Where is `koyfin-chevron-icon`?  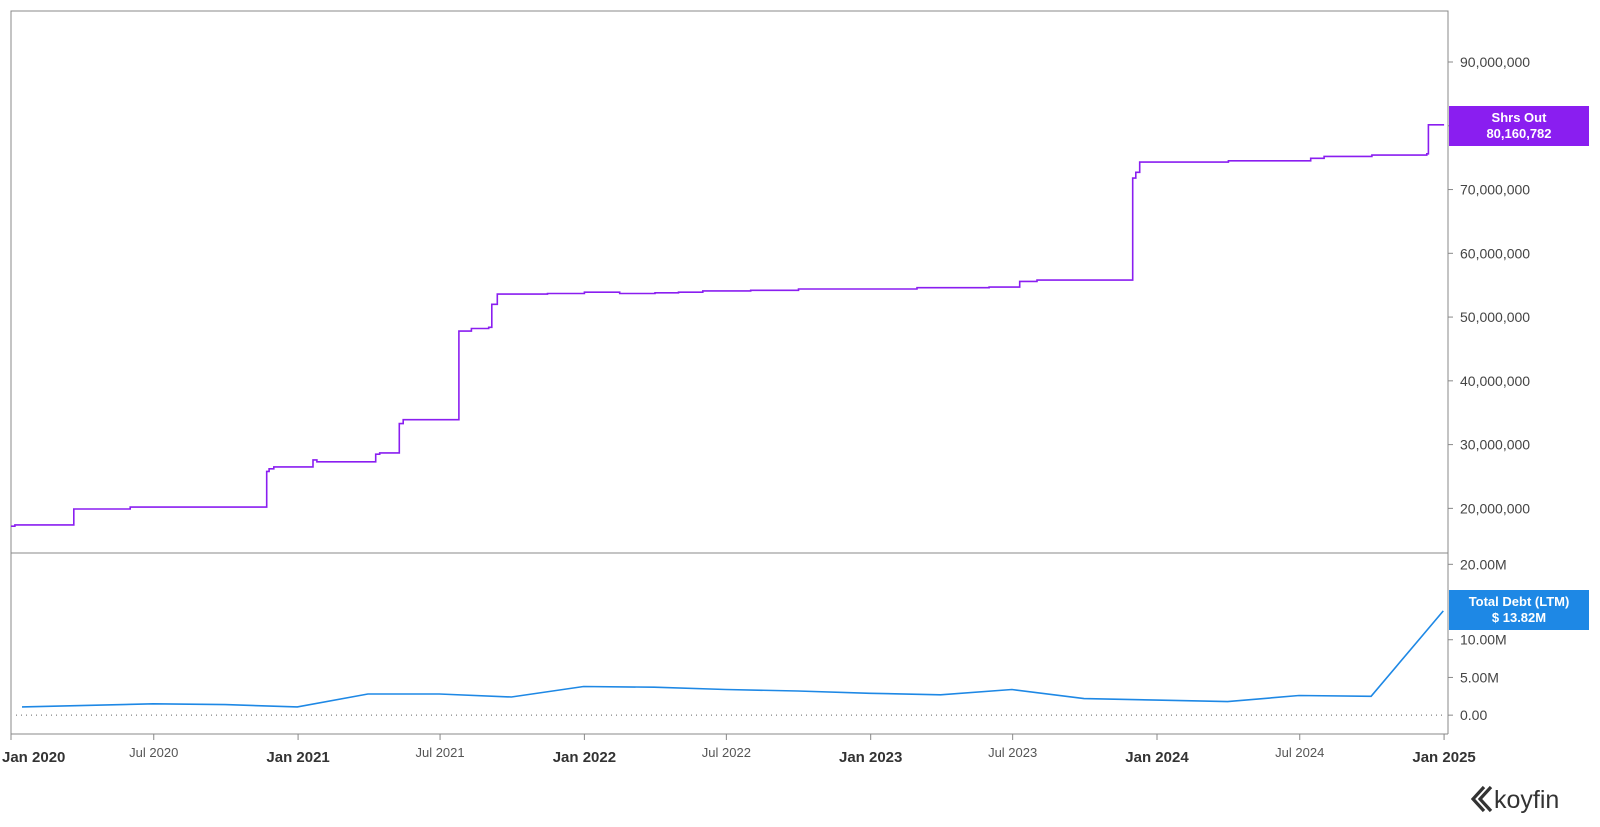 koyfin-chevron-icon is located at coordinates (1481, 799).